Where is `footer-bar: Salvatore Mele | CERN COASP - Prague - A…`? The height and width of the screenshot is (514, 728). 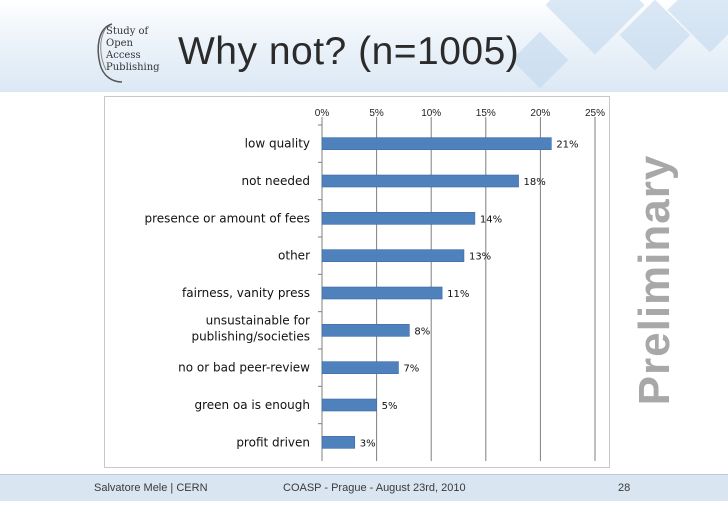 footer-bar: Salvatore Mele | CERN COASP - Prague - A… is located at coordinates (364, 487).